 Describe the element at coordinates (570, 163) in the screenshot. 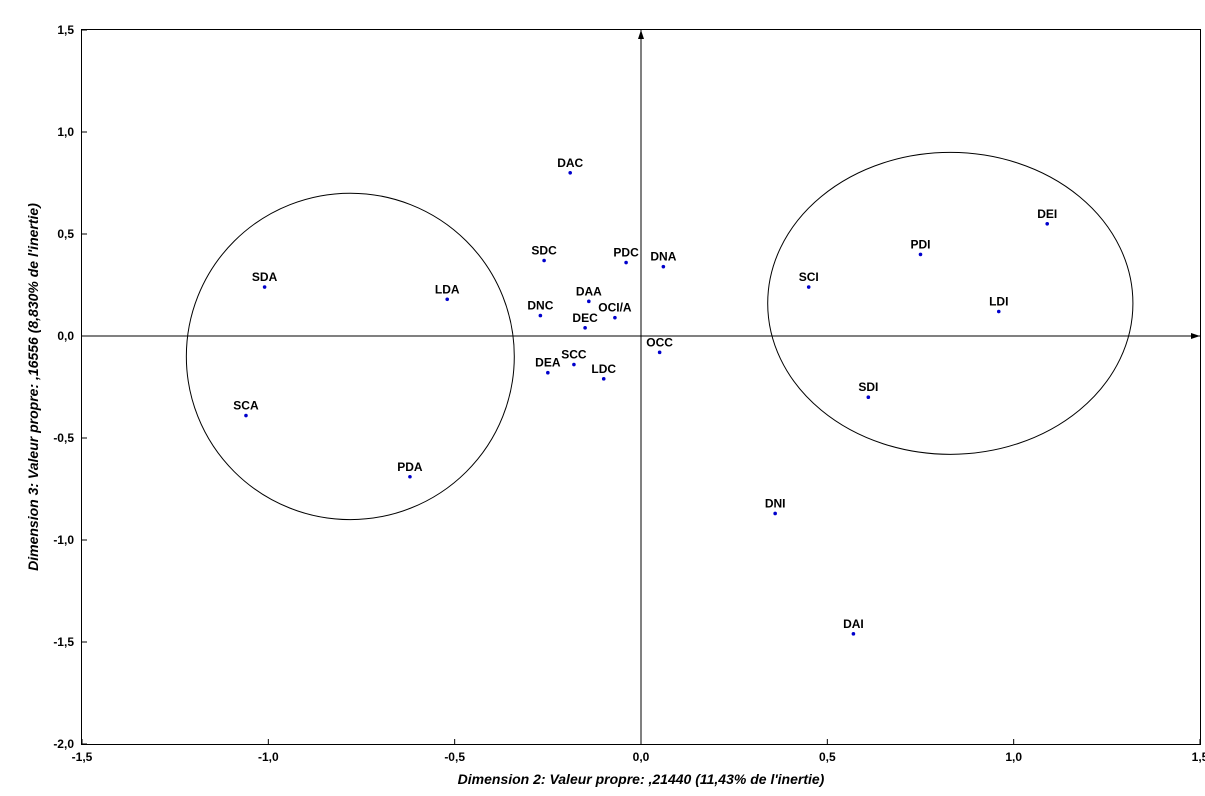

I see `point-label: DAC` at that location.